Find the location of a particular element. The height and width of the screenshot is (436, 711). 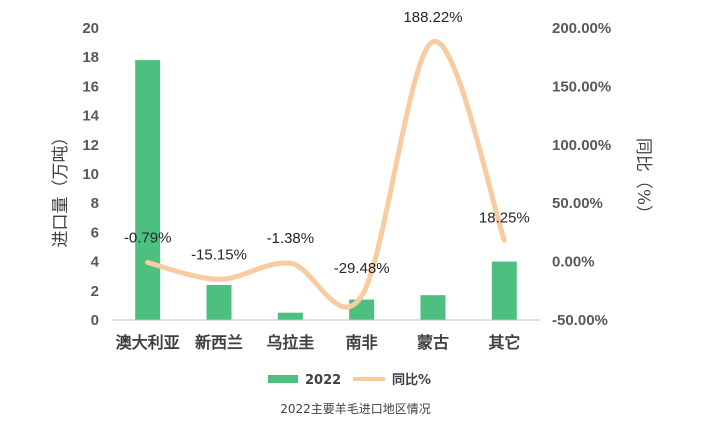

x-tick-label: 南非 is located at coordinates (362, 342).